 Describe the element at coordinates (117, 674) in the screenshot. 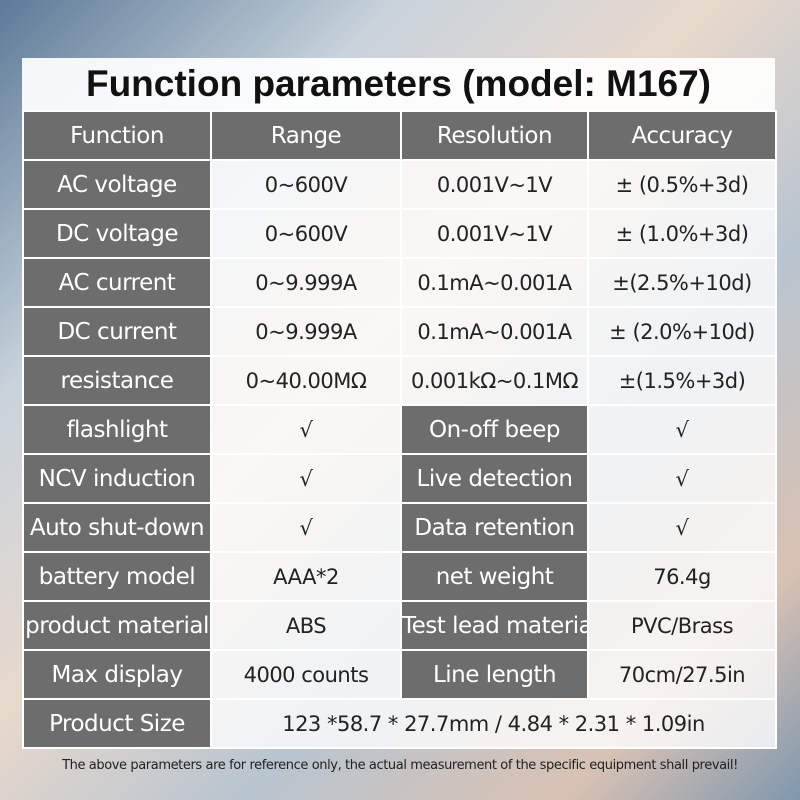

I see `label-cell: Max display` at that location.